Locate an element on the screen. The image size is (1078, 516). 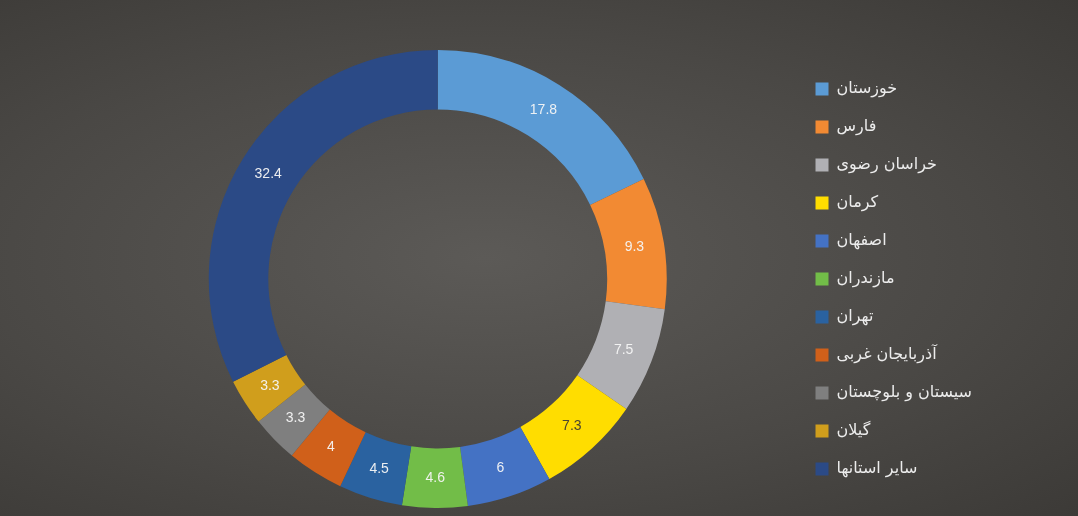
legend-label: اصفهان is located at coordinates (861, 240).